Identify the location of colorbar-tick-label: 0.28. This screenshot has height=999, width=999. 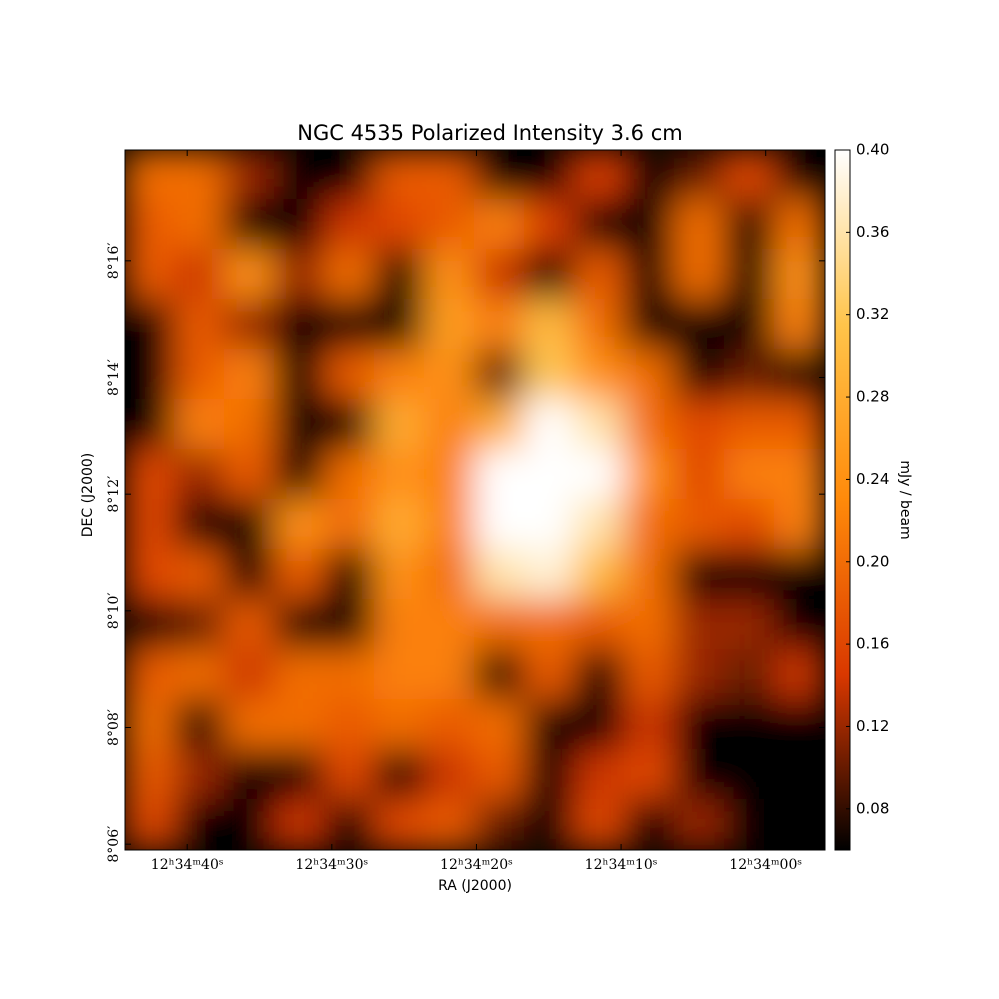
(872, 397).